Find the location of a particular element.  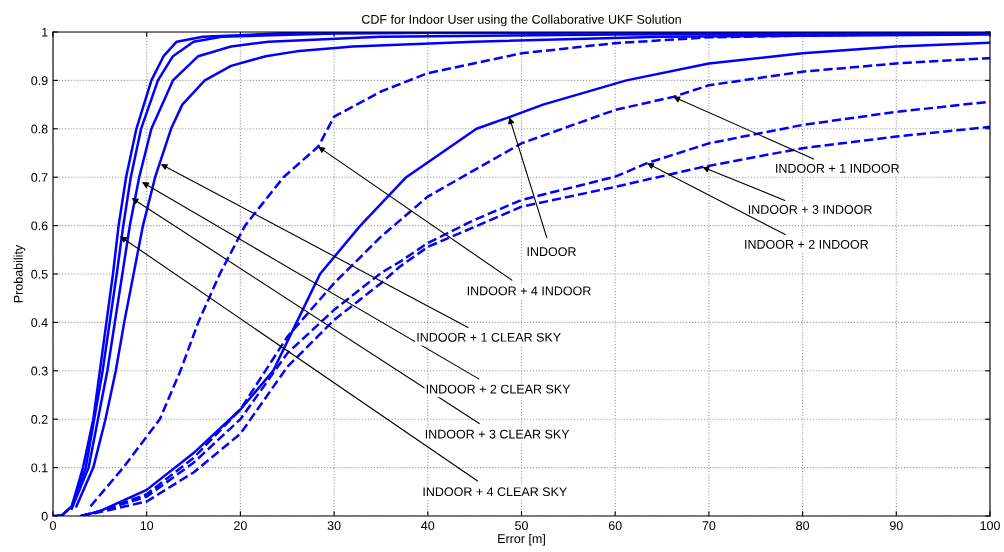

y-tick-label: 0.9 is located at coordinates (39, 81).